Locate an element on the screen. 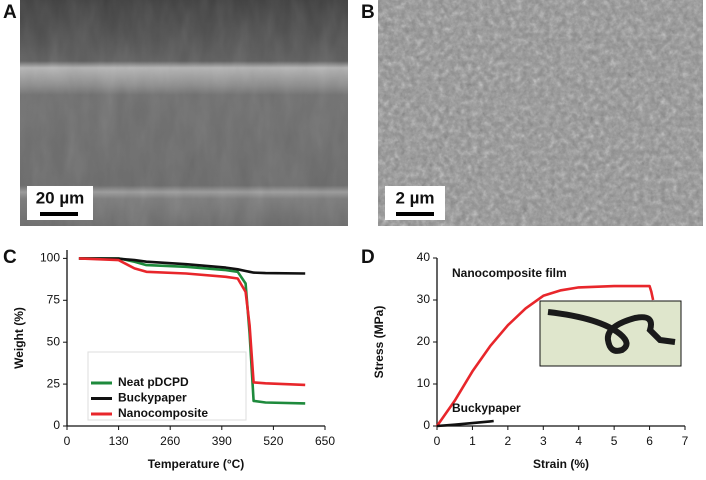  x-tick-label: 260 is located at coordinates (170, 441).